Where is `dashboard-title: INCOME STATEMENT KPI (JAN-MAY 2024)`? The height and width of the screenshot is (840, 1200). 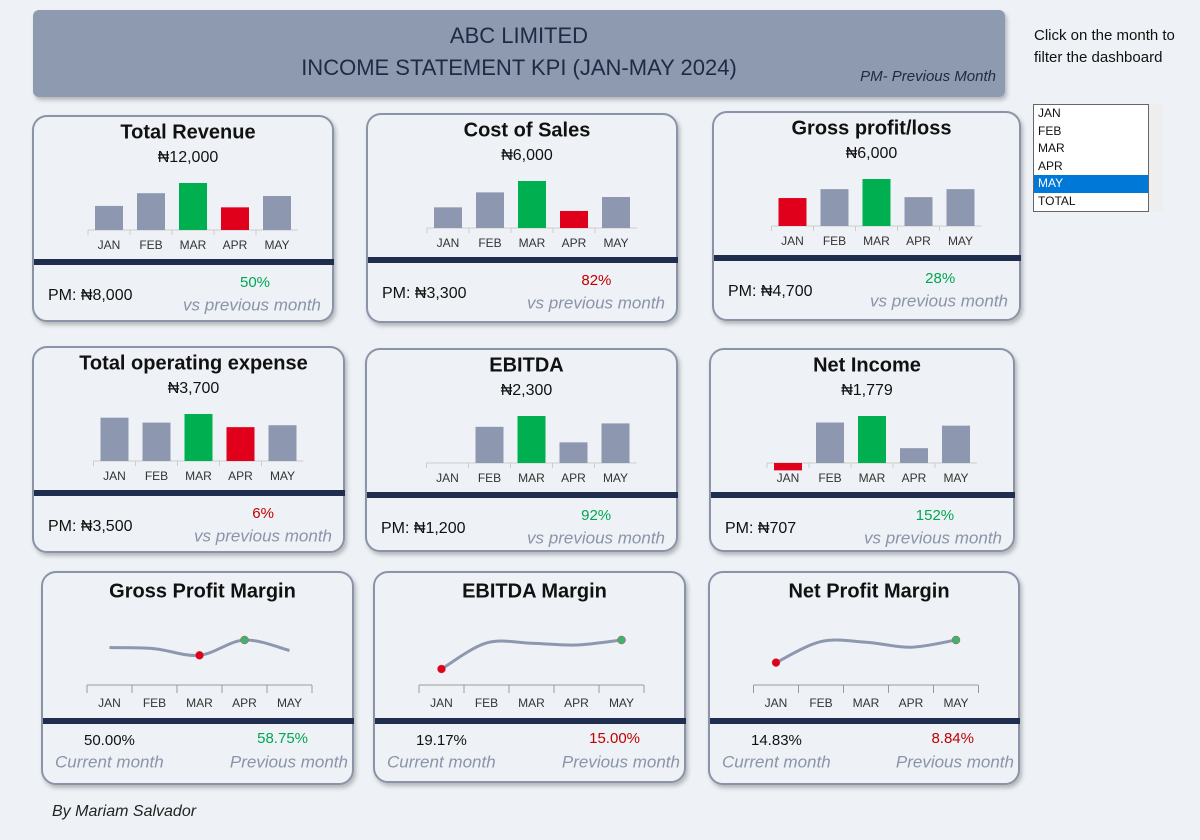
dashboard-title: INCOME STATEMENT KPI (JAN-MAY 2024) is located at coordinates (519, 67).